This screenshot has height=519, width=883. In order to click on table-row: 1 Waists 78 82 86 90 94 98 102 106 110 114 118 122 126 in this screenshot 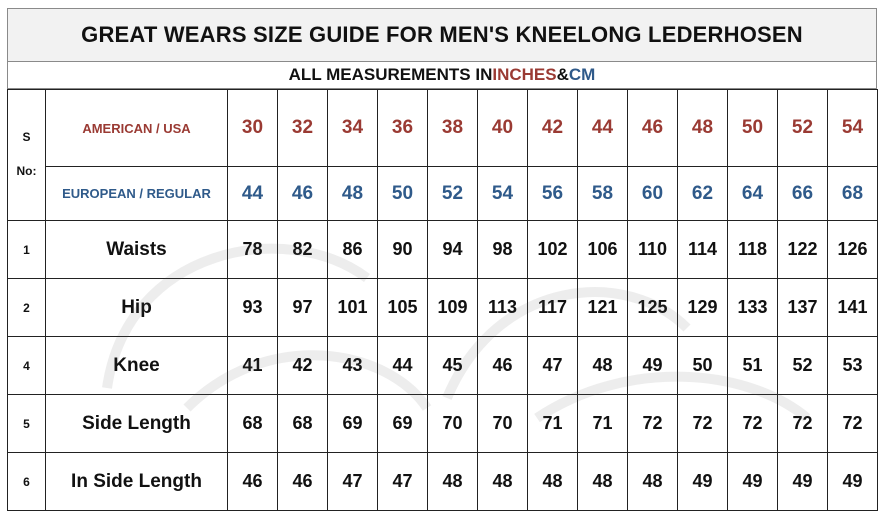, I will do `click(442, 249)`.